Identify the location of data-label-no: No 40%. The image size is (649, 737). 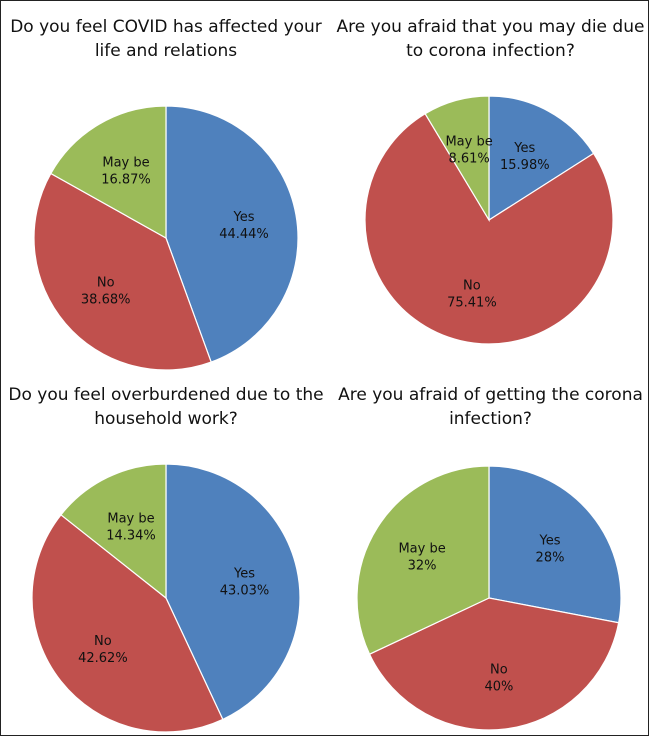
(498, 679).